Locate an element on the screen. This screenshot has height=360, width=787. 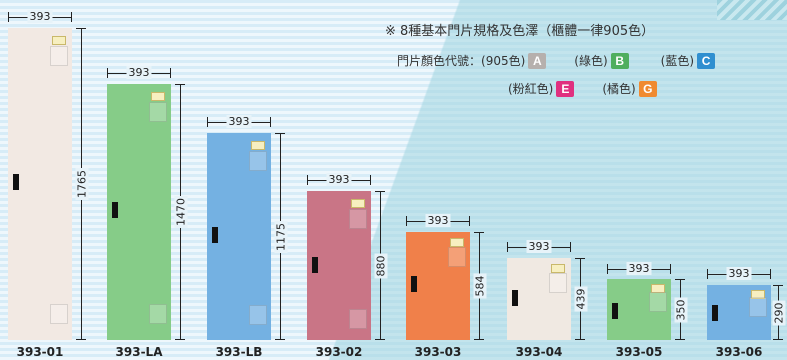
legend-name: (綠色) is located at coordinates (591, 61).